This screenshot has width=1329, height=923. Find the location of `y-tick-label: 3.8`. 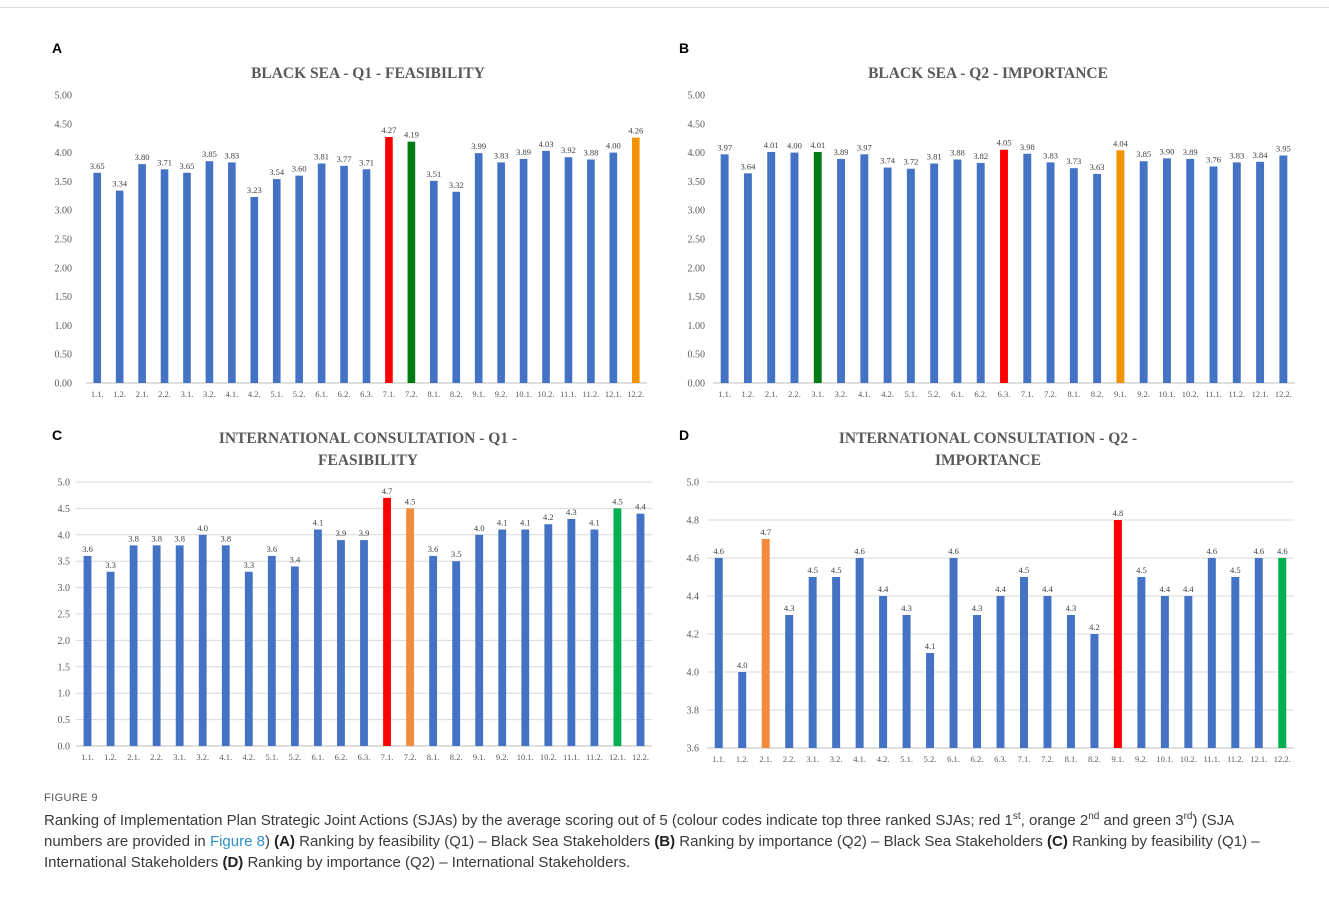

y-tick-label: 3.8 is located at coordinates (693, 711).